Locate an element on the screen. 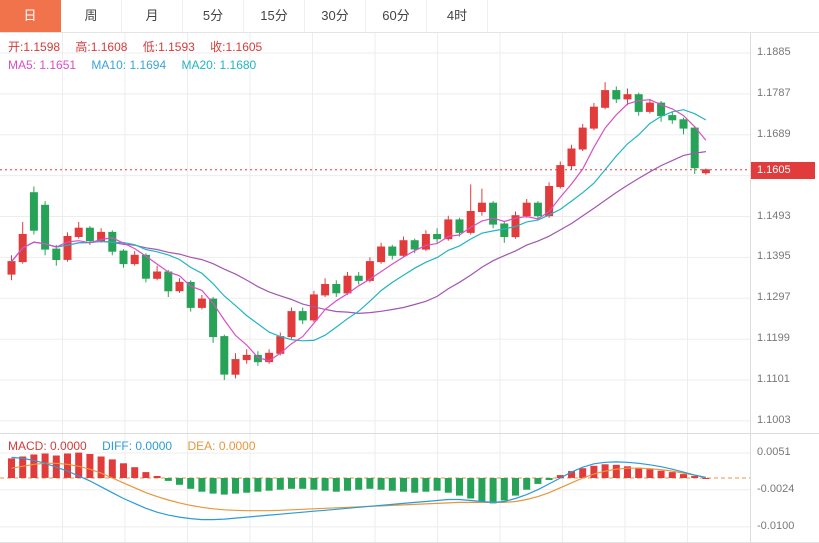 This screenshot has width=819, height=543. macd-axis-label: -0.0024 is located at coordinates (776, 489).